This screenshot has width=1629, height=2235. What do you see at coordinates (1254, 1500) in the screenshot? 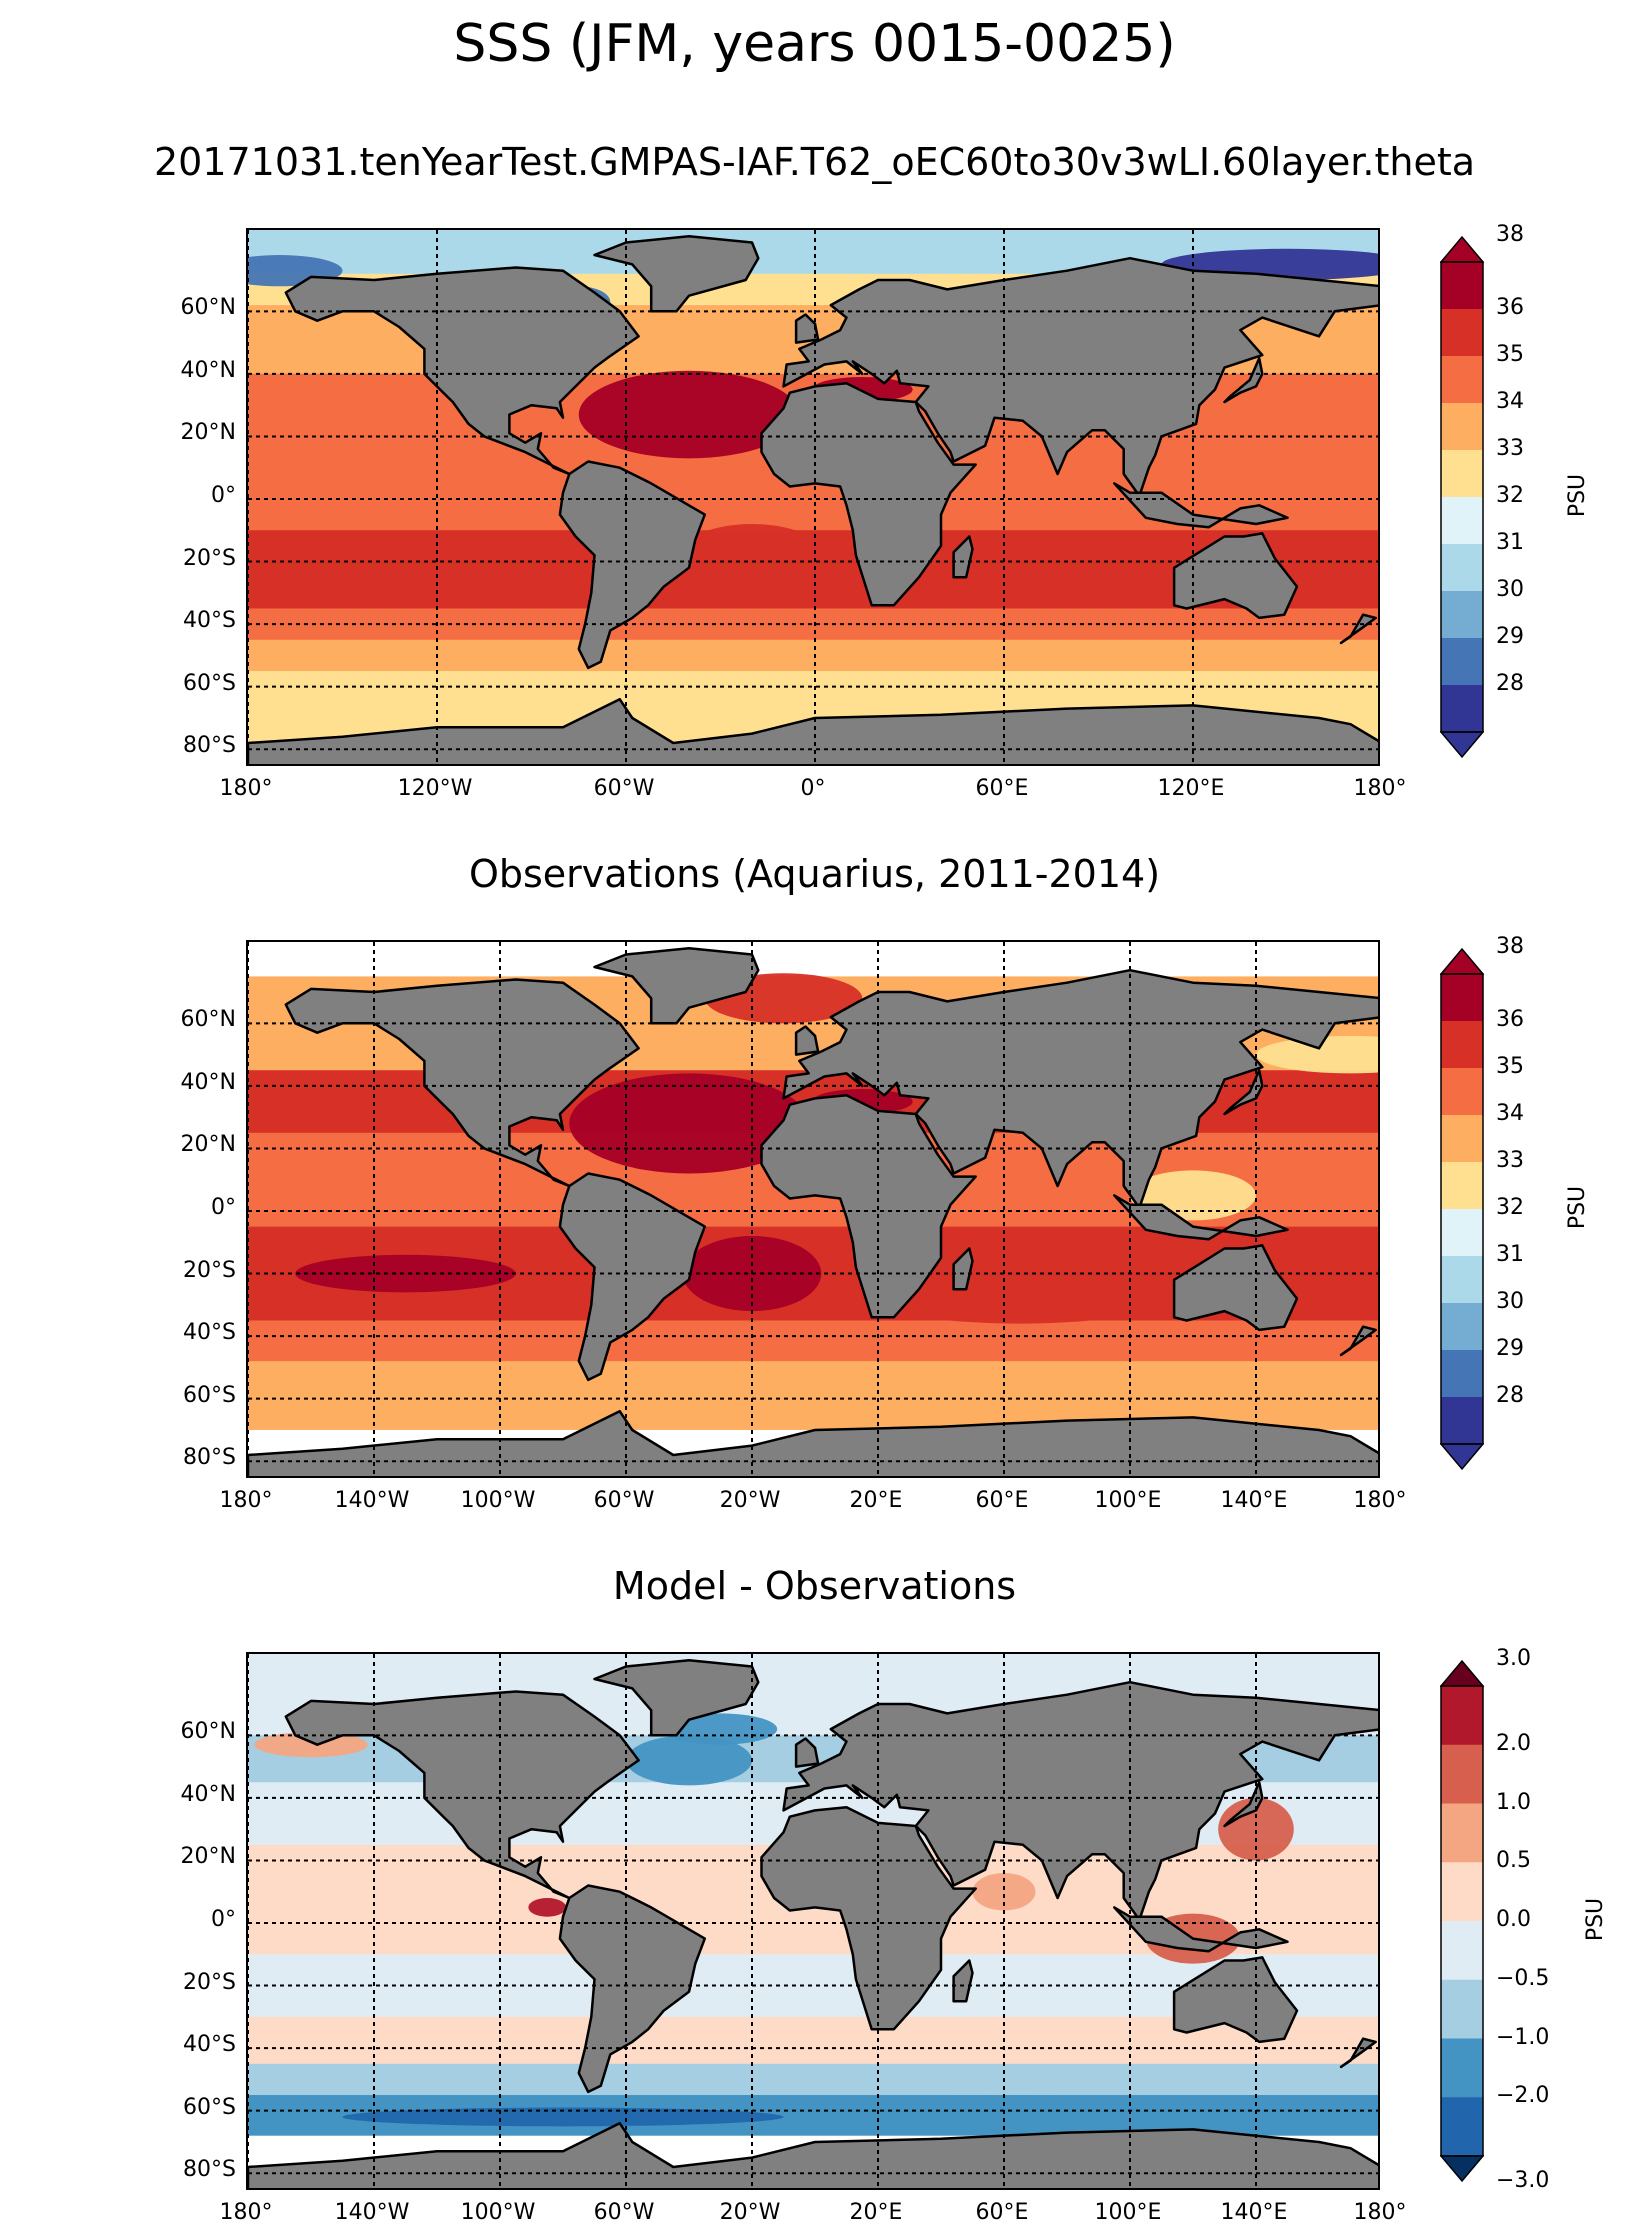
I see `panel-2-lon-tick-label: 140°E` at bounding box center [1254, 1500].